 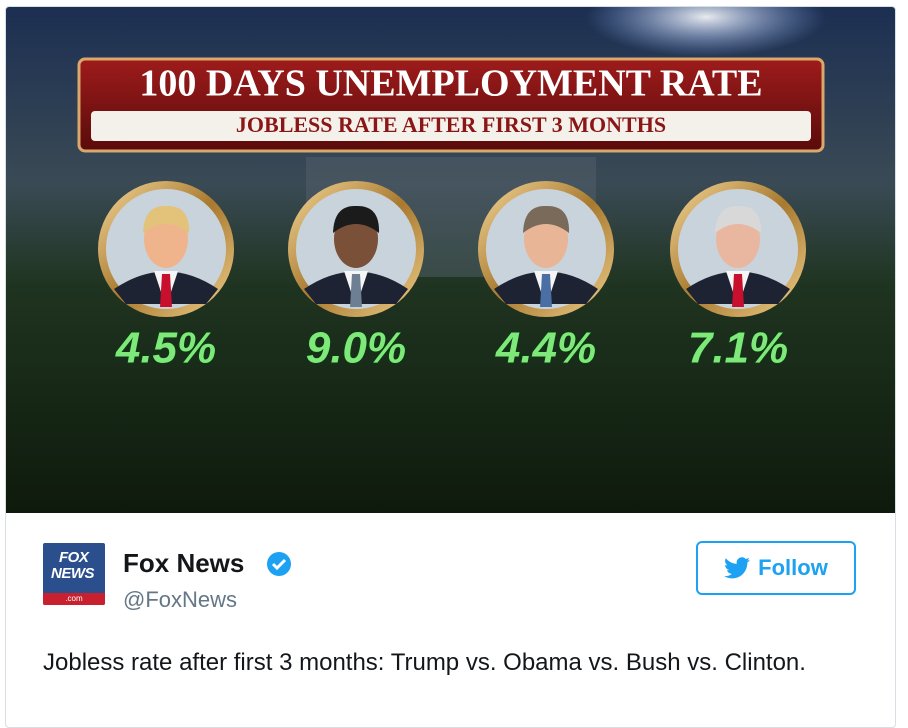 I want to click on follow-label: Follow, so click(x=793, y=567).